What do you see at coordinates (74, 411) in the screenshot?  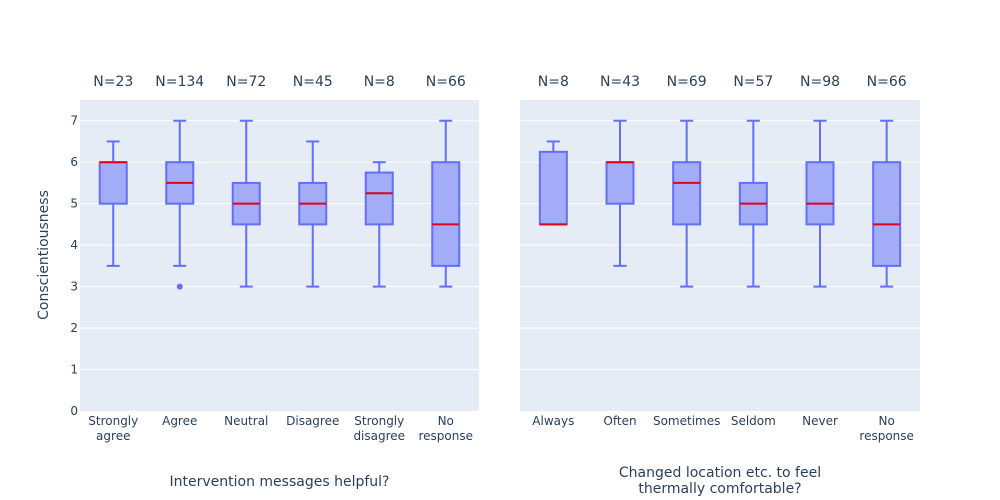 I see `y-tick-label: 0` at bounding box center [74, 411].